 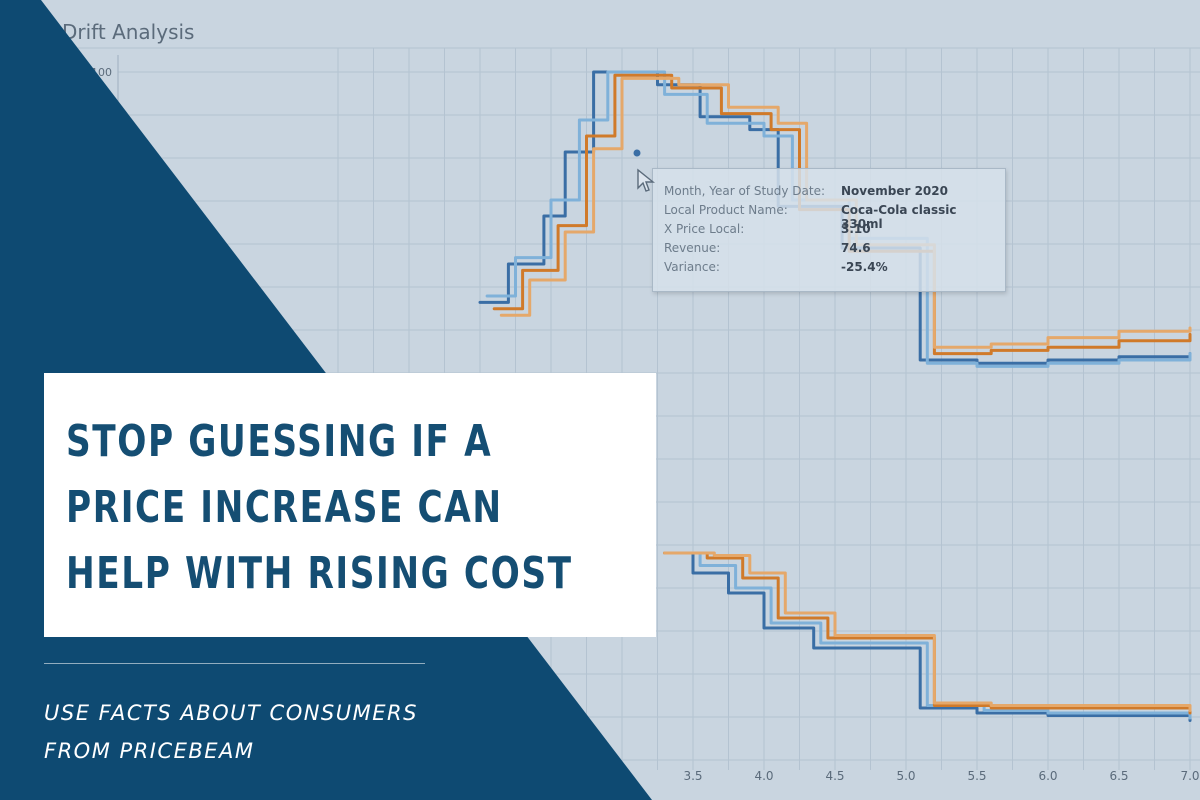 What do you see at coordinates (692, 776) in the screenshot?
I see `x-tick-label: 3.5` at bounding box center [692, 776].